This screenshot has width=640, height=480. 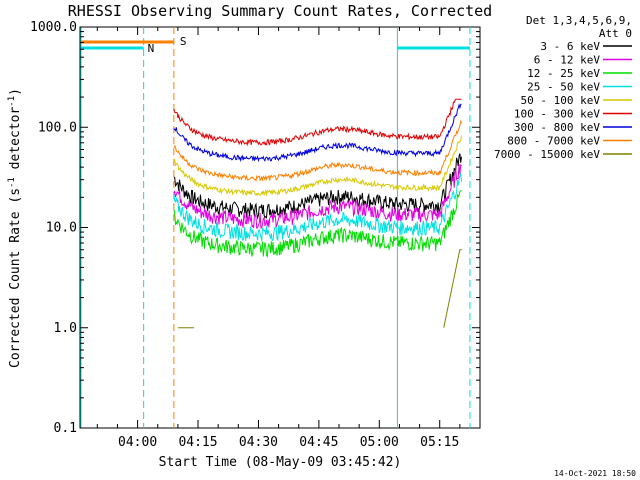 I want to click on night-label: N, so click(x=151, y=48).